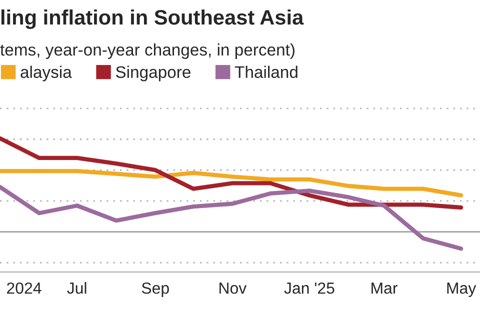  I want to click on x-tick-label: Jan '25, so click(309, 288).